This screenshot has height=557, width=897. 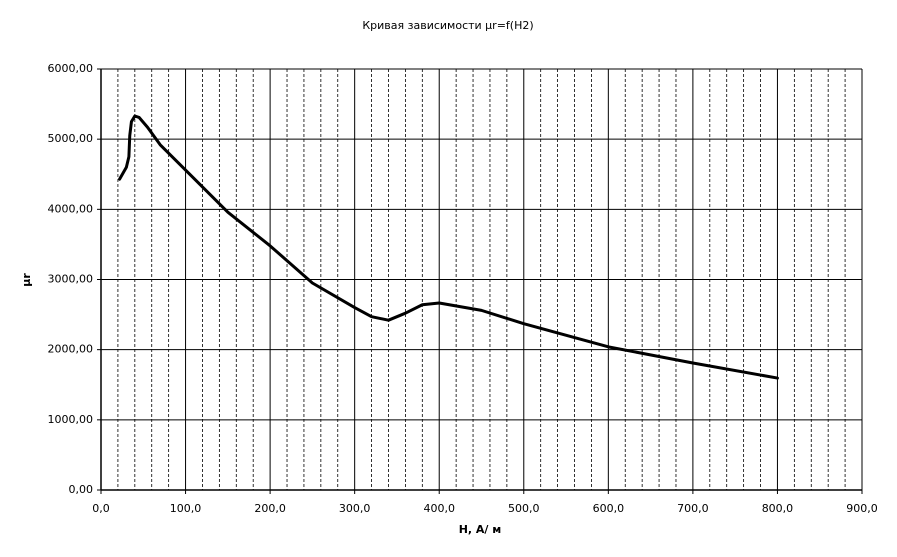 I want to click on x-tick-label: 100,0, so click(x=186, y=508).